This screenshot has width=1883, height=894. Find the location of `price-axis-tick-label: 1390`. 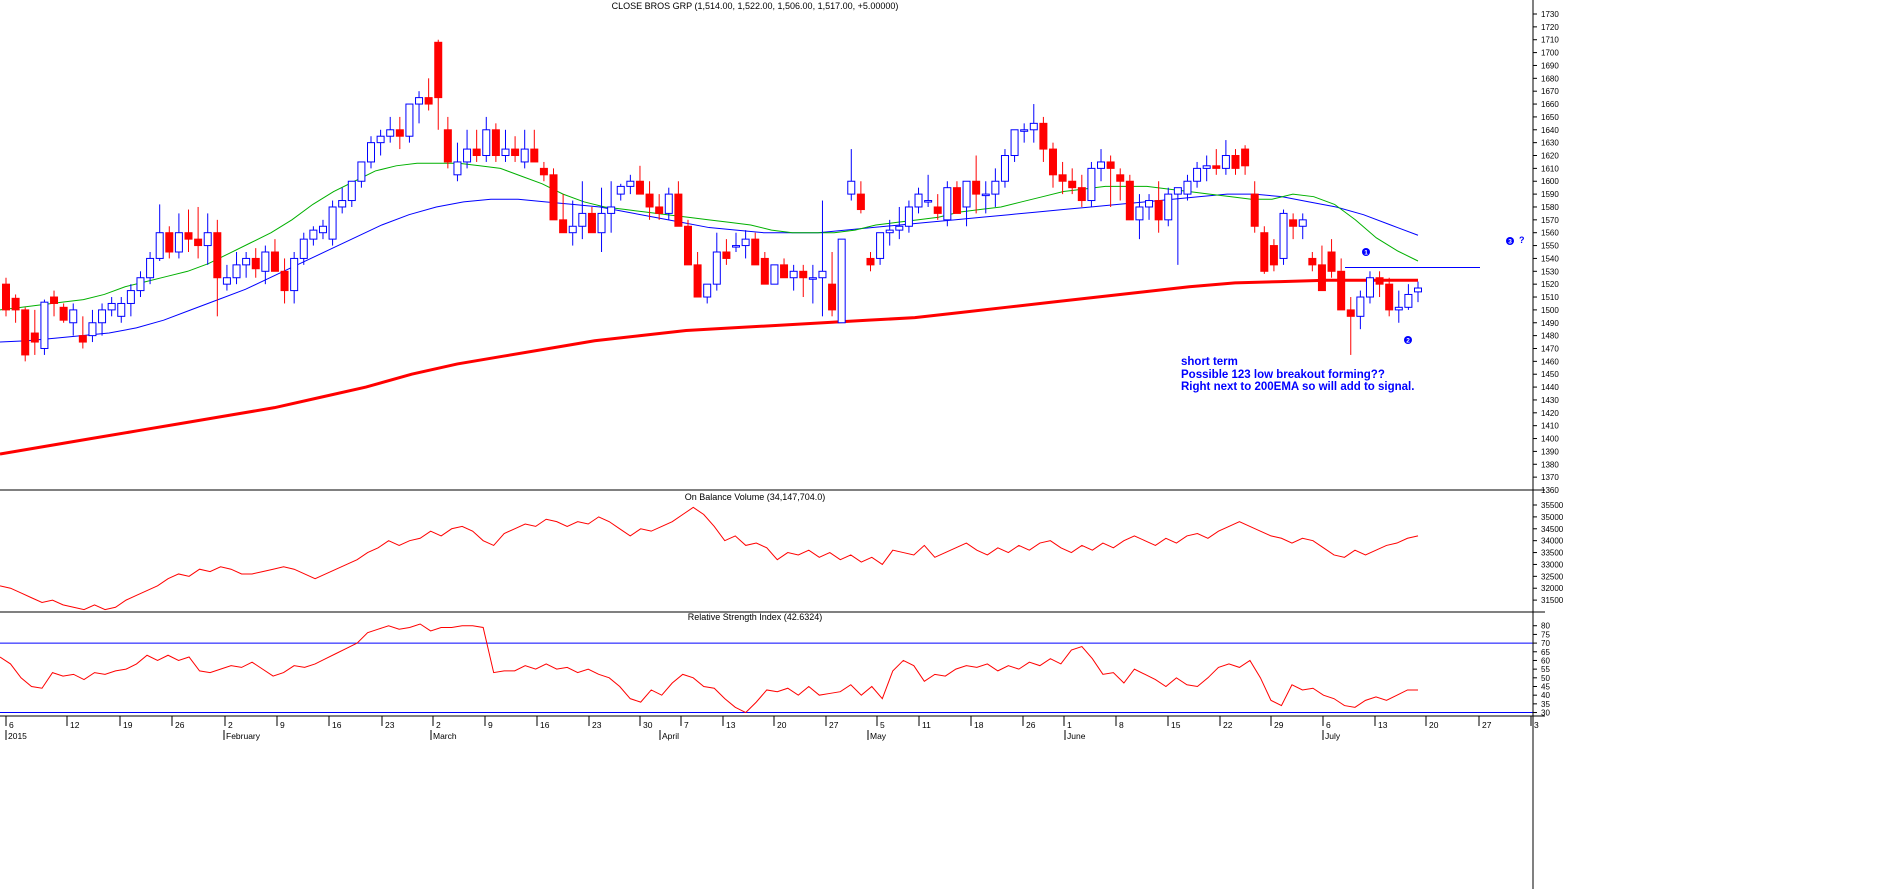

price-axis-tick-label: 1390 is located at coordinates (1550, 451).